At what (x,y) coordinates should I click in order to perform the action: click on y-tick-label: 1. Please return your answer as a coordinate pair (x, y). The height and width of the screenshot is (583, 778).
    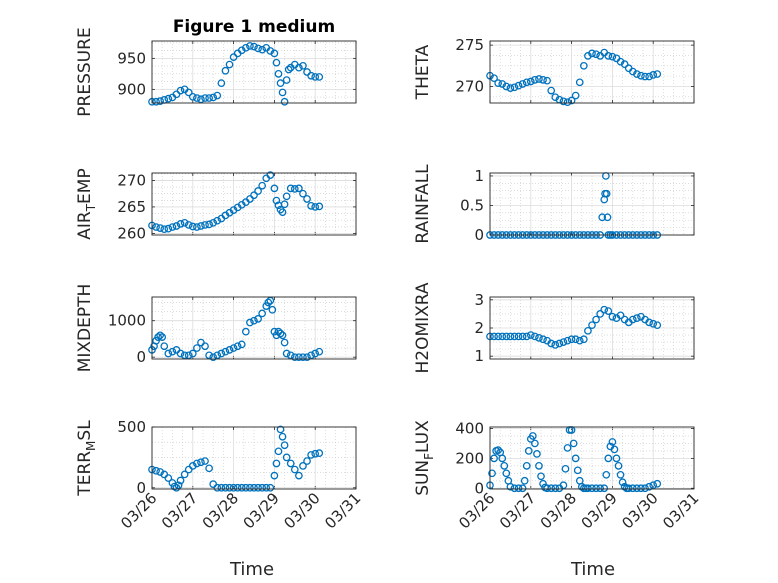
    Looking at the image, I should click on (479, 176).